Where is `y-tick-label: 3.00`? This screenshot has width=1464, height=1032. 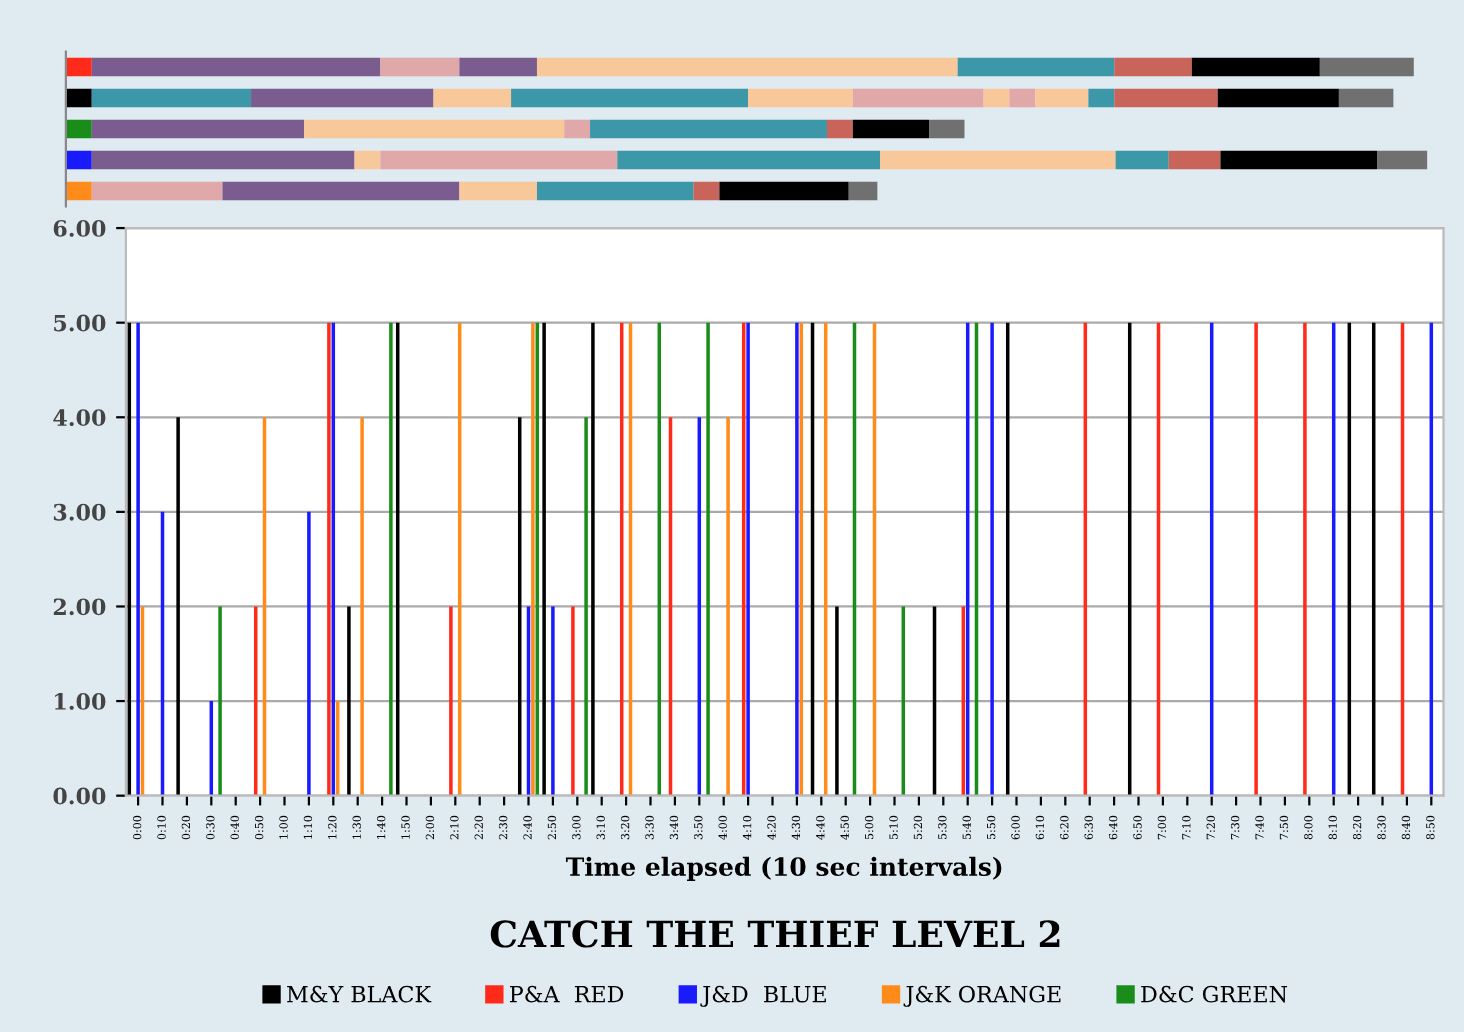 y-tick-label: 3.00 is located at coordinates (79, 512).